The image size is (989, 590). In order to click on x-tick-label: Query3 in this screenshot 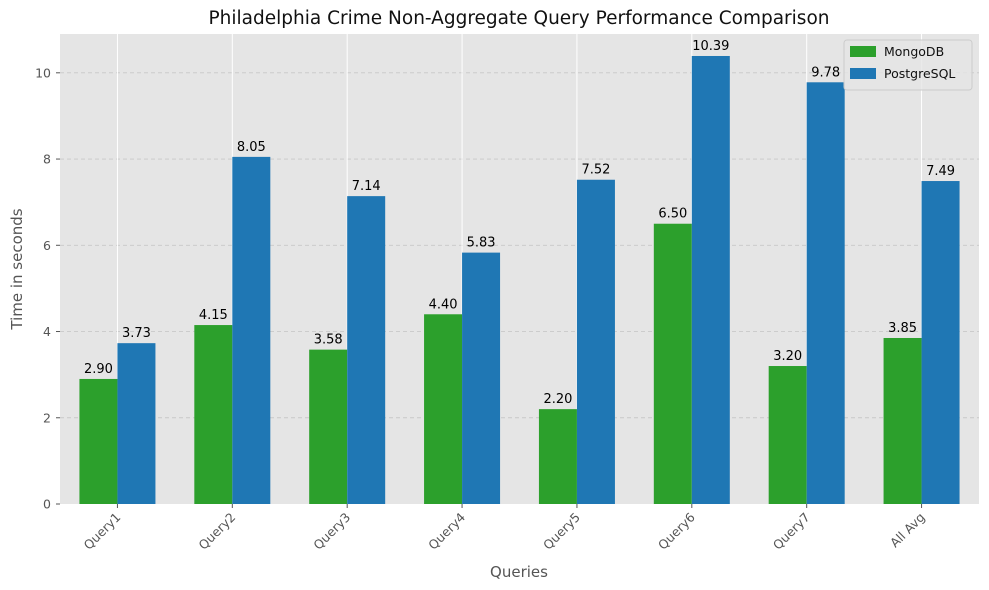, I will do `click(331, 531)`.